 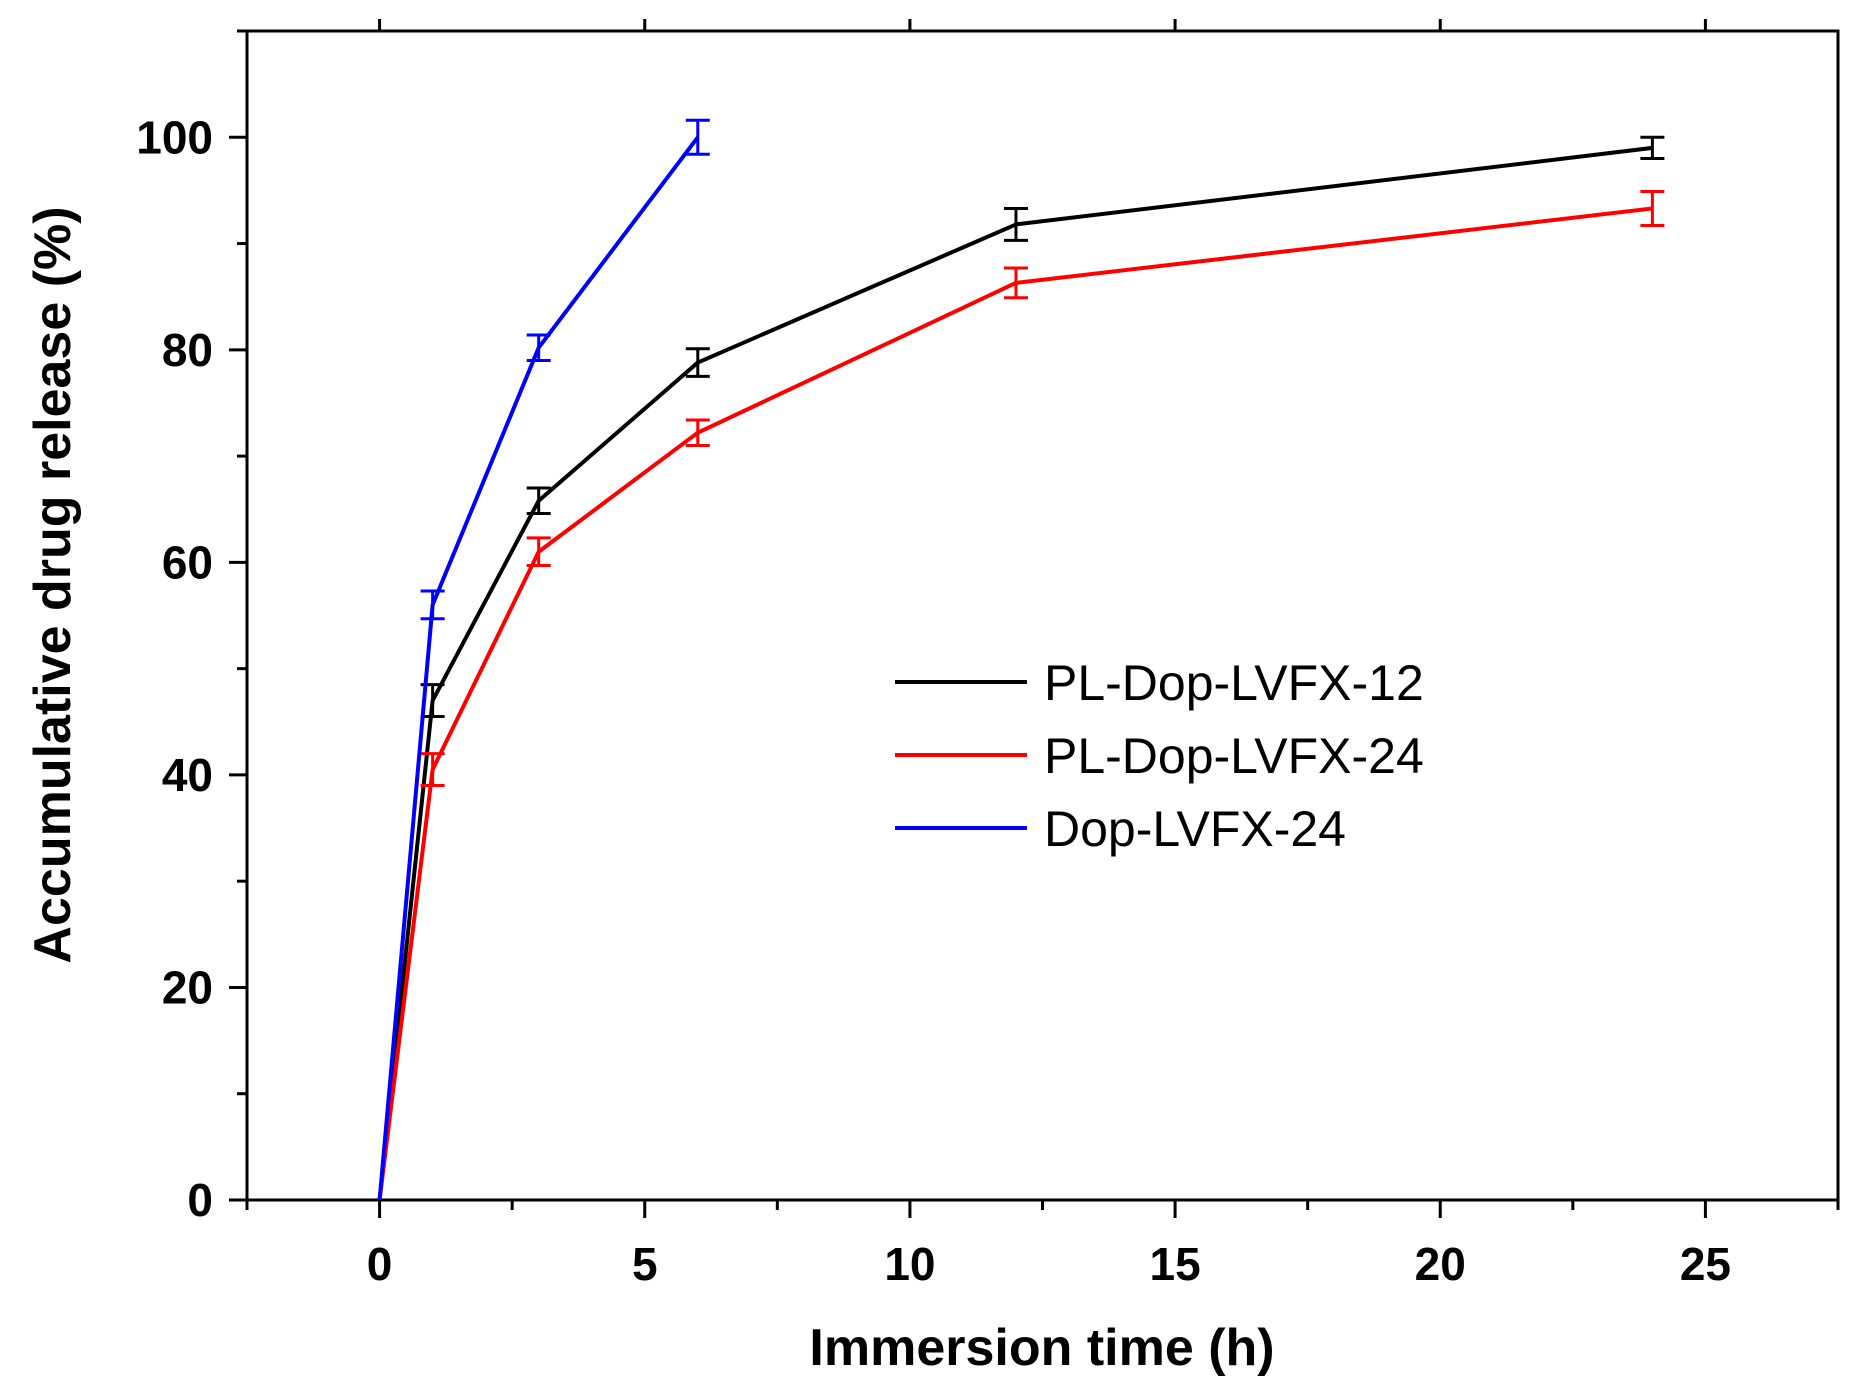 What do you see at coordinates (538, 668) in the screenshot?
I see `series-line` at bounding box center [538, 668].